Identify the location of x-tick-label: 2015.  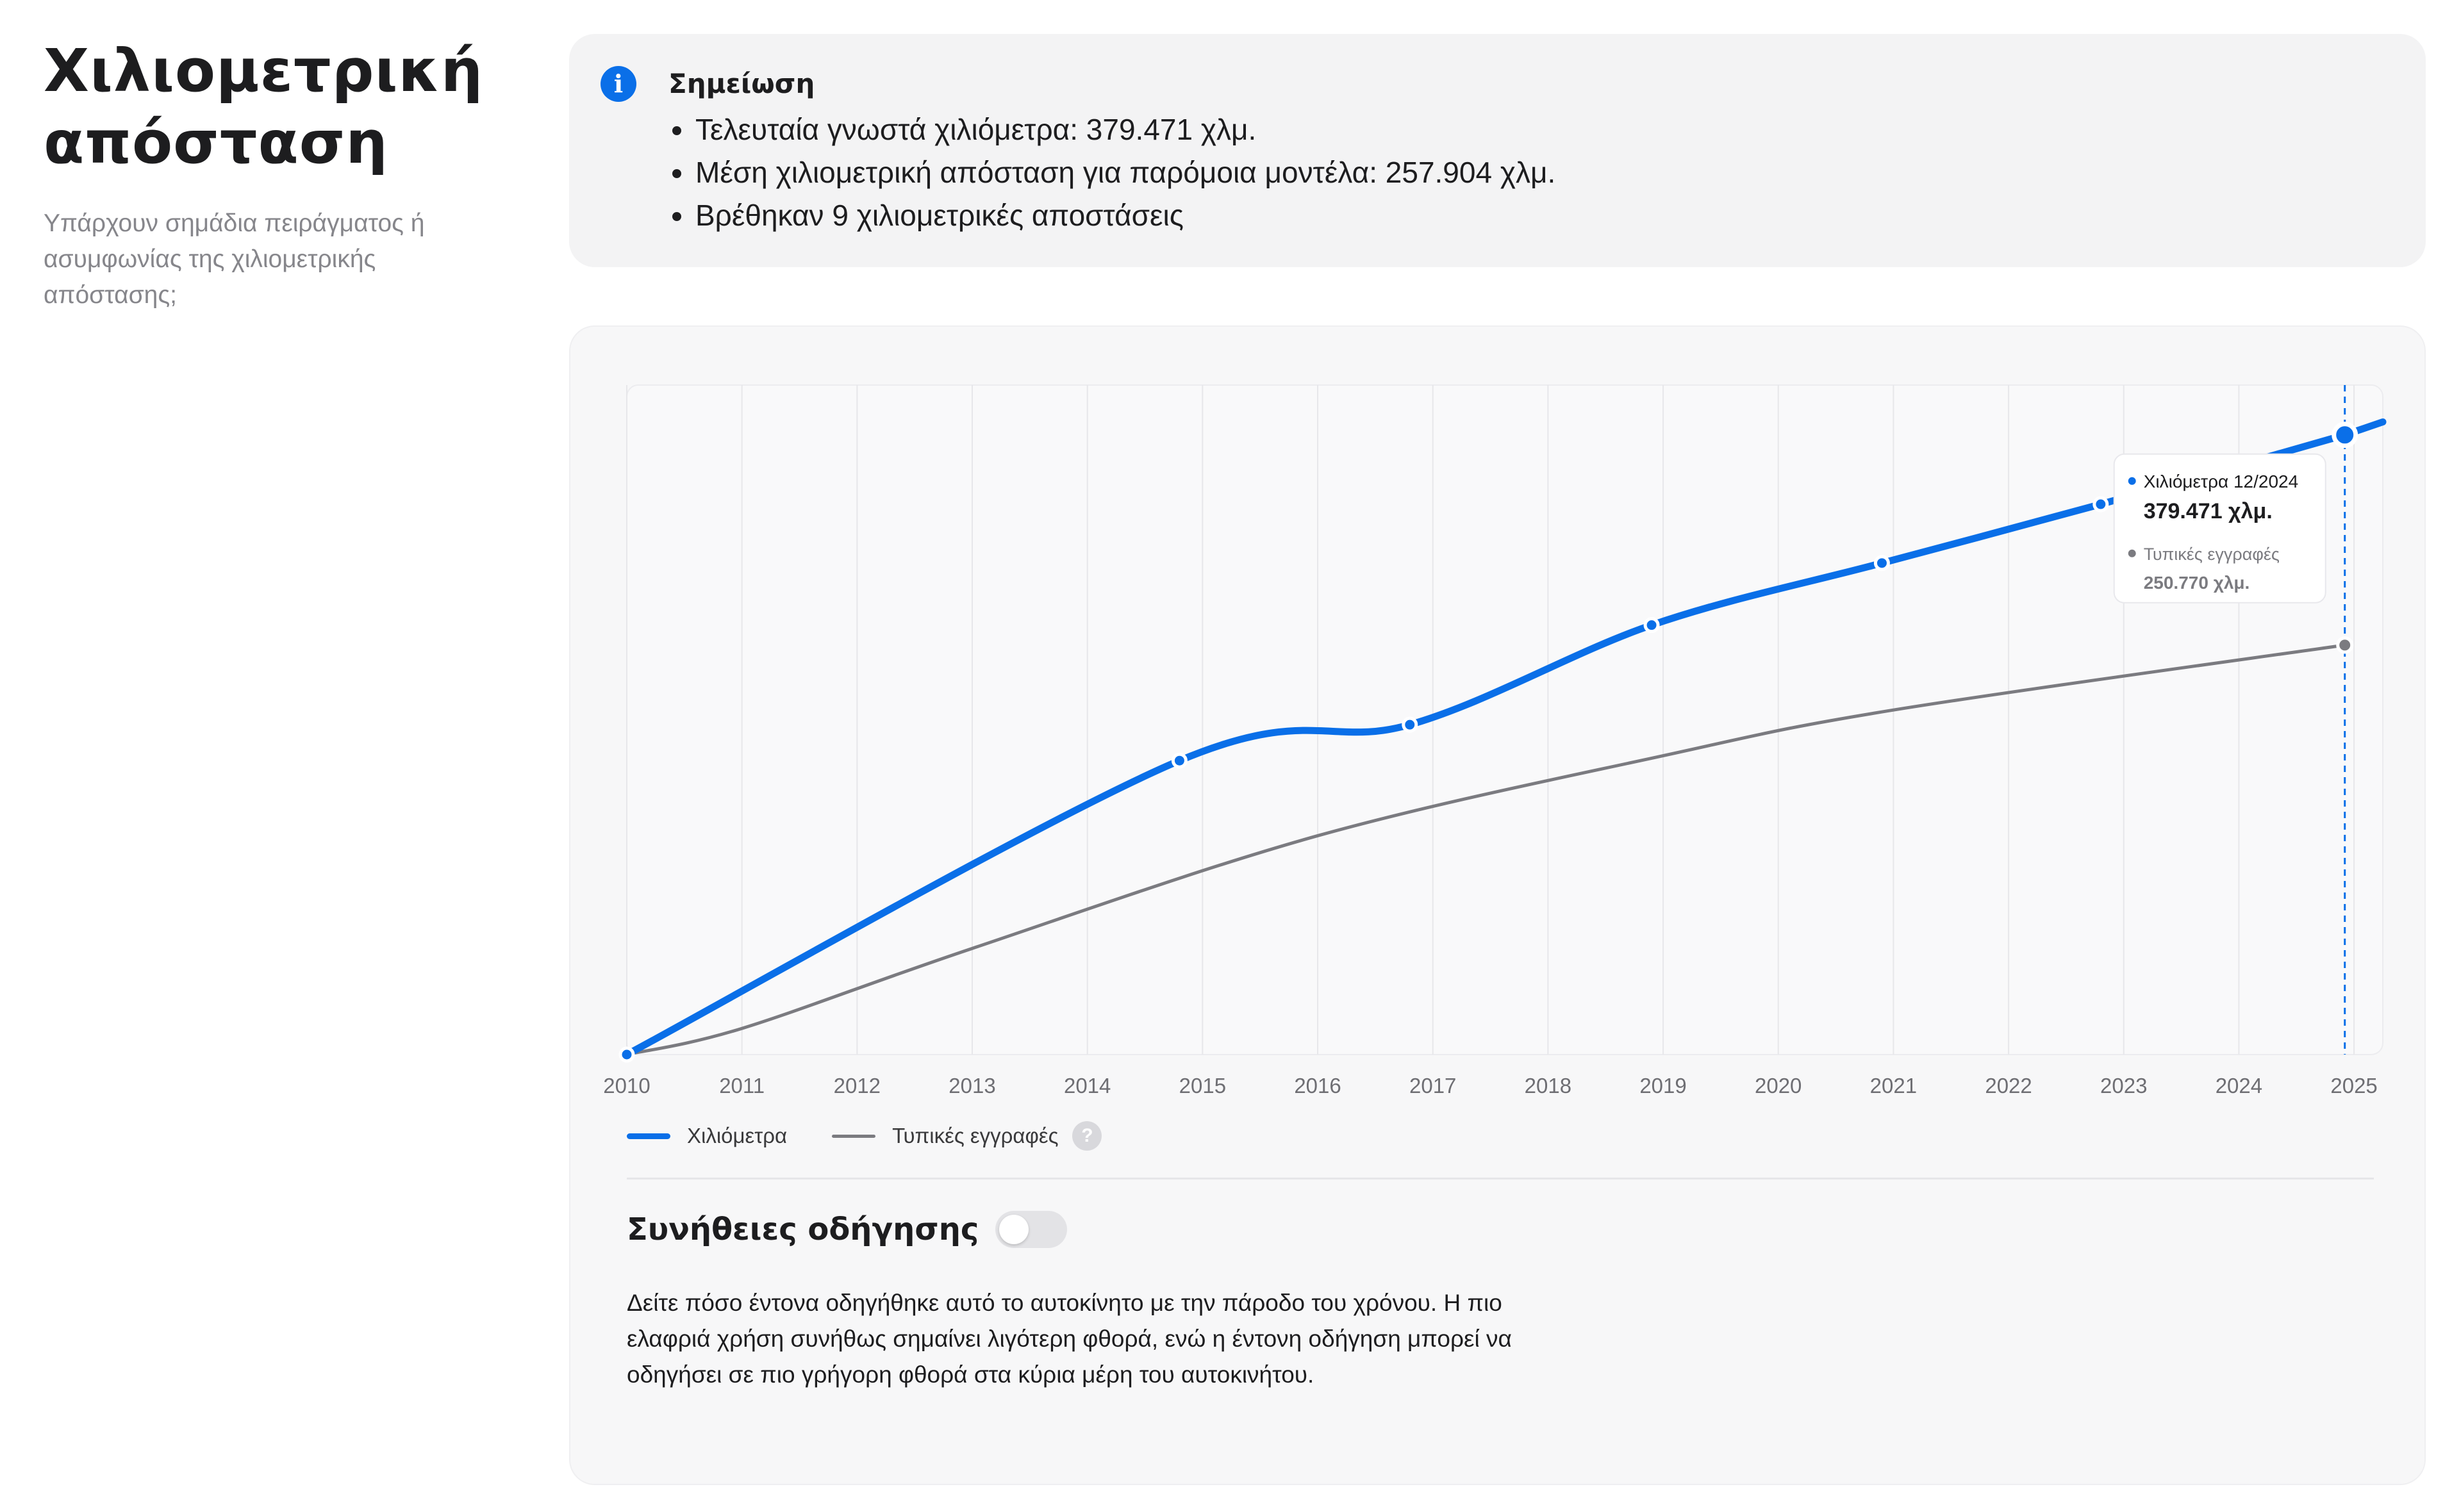
(1202, 1086).